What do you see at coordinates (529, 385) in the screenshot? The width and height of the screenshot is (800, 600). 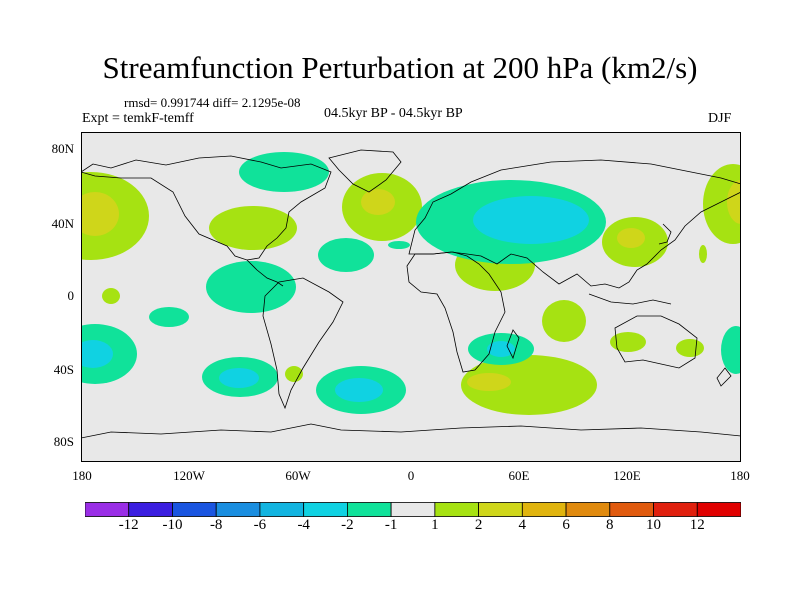 I see `anomaly-pos-south-indian` at bounding box center [529, 385].